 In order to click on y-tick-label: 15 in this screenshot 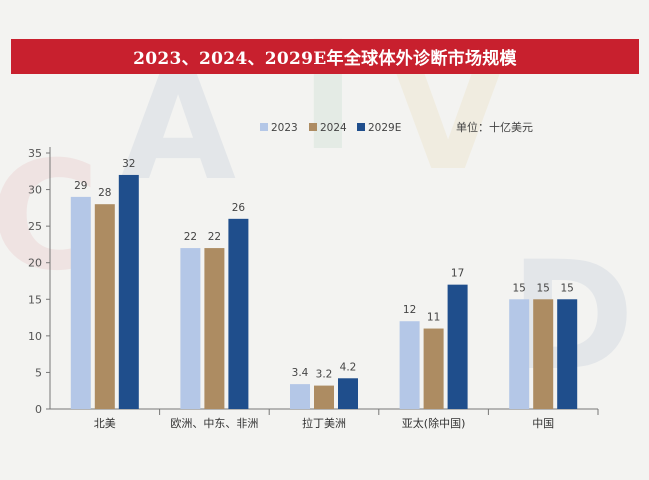, I will do `click(35, 299)`.